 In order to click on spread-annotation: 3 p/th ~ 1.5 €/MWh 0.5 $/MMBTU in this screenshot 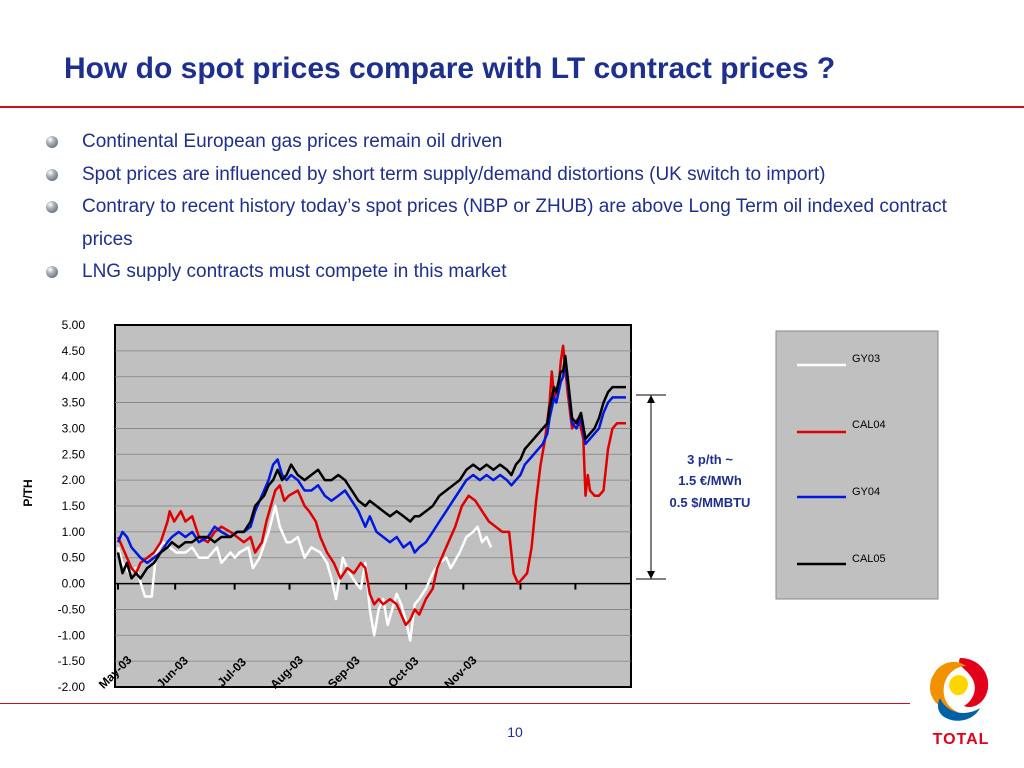, I will do `click(693, 487)`.